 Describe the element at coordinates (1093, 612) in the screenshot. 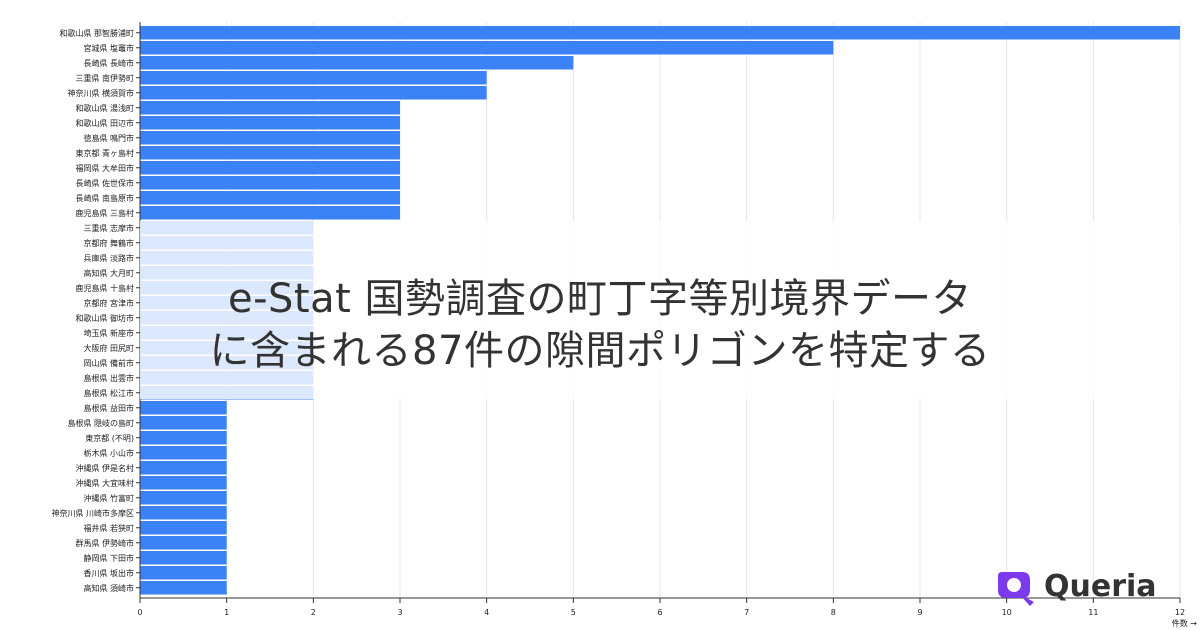

I see `x-tick-label: 11` at that location.